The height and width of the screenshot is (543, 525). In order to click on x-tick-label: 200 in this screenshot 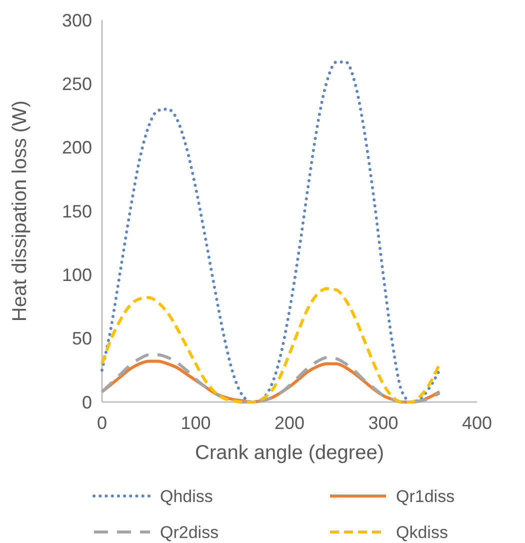, I will do `click(289, 423)`.